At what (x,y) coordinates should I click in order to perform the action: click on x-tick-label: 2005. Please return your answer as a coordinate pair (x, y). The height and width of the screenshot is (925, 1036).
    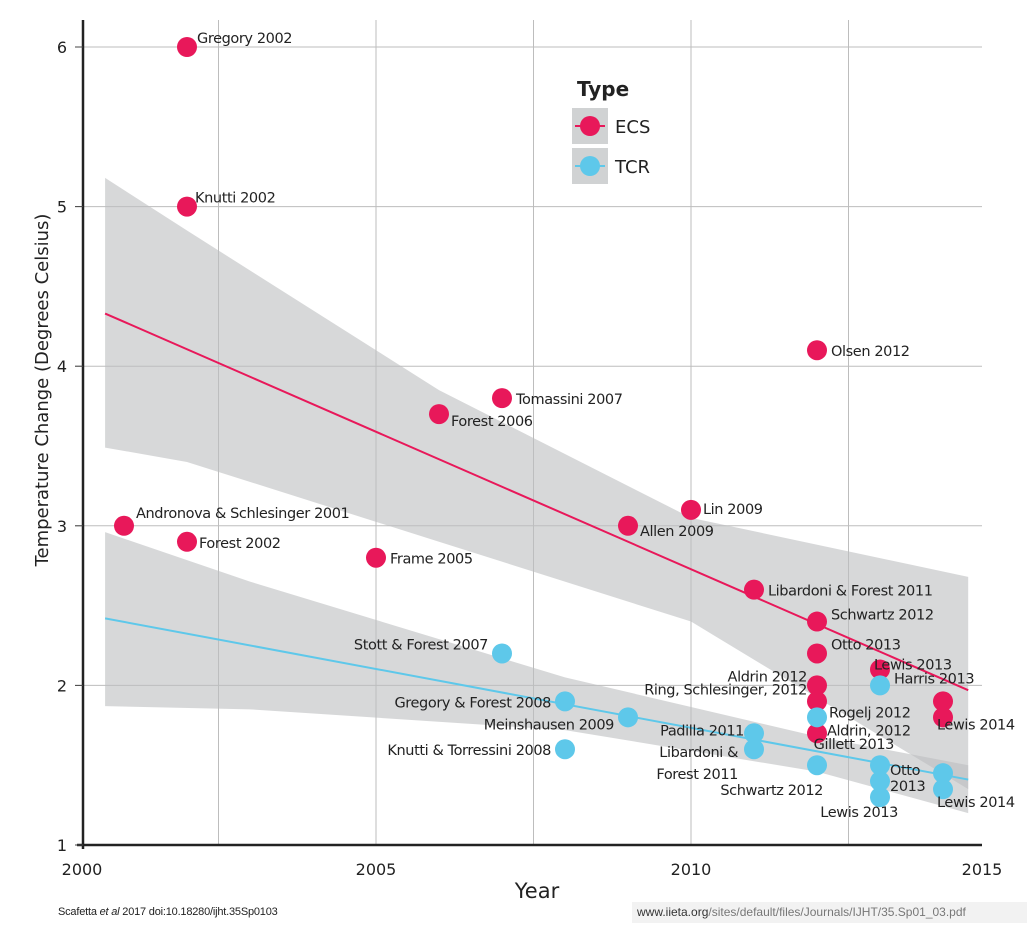
    Looking at the image, I should click on (376, 869).